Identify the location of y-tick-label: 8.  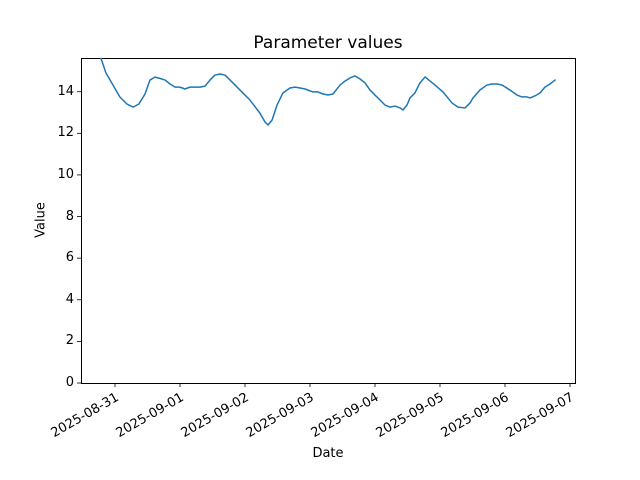
(69, 216).